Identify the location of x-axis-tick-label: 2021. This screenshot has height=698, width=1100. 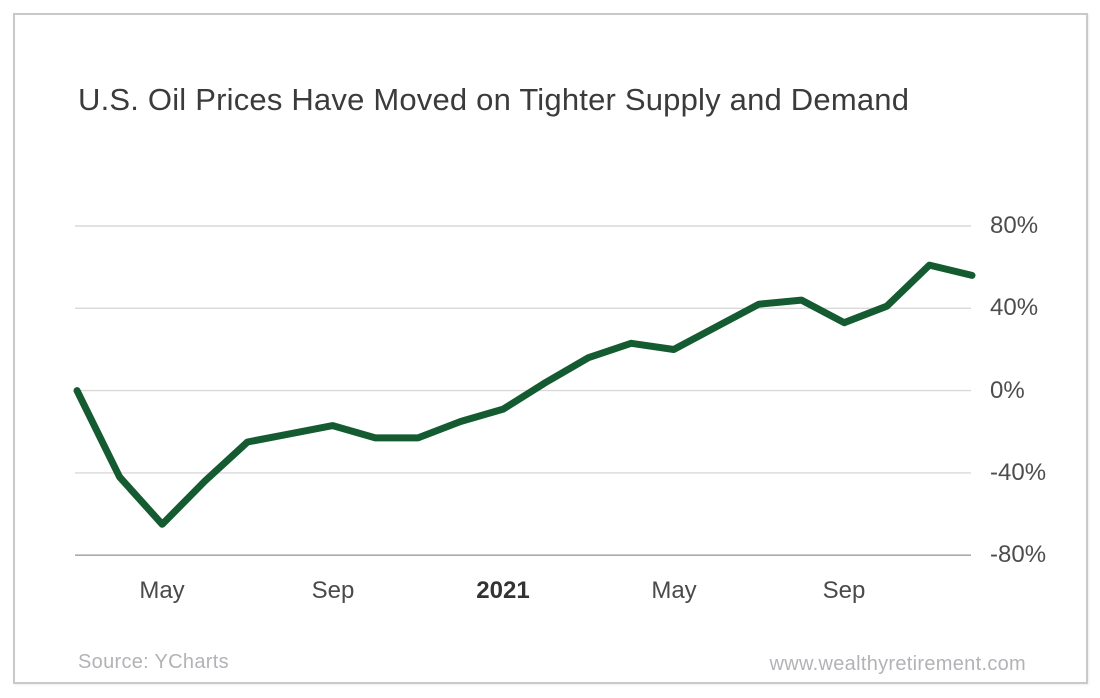
(503, 590).